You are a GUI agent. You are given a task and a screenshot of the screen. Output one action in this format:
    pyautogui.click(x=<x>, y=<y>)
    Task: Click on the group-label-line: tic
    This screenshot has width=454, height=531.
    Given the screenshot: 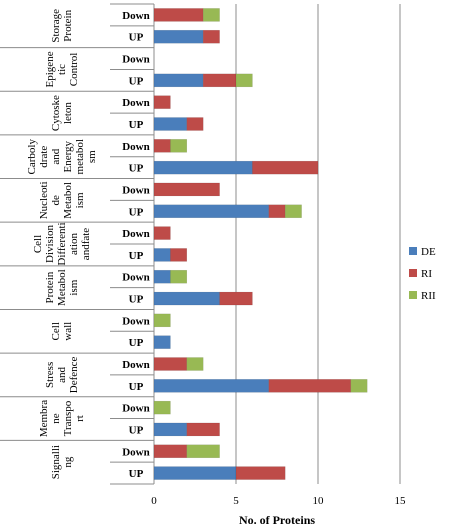 What is the action you would take?
    pyautogui.click(x=62, y=69)
    